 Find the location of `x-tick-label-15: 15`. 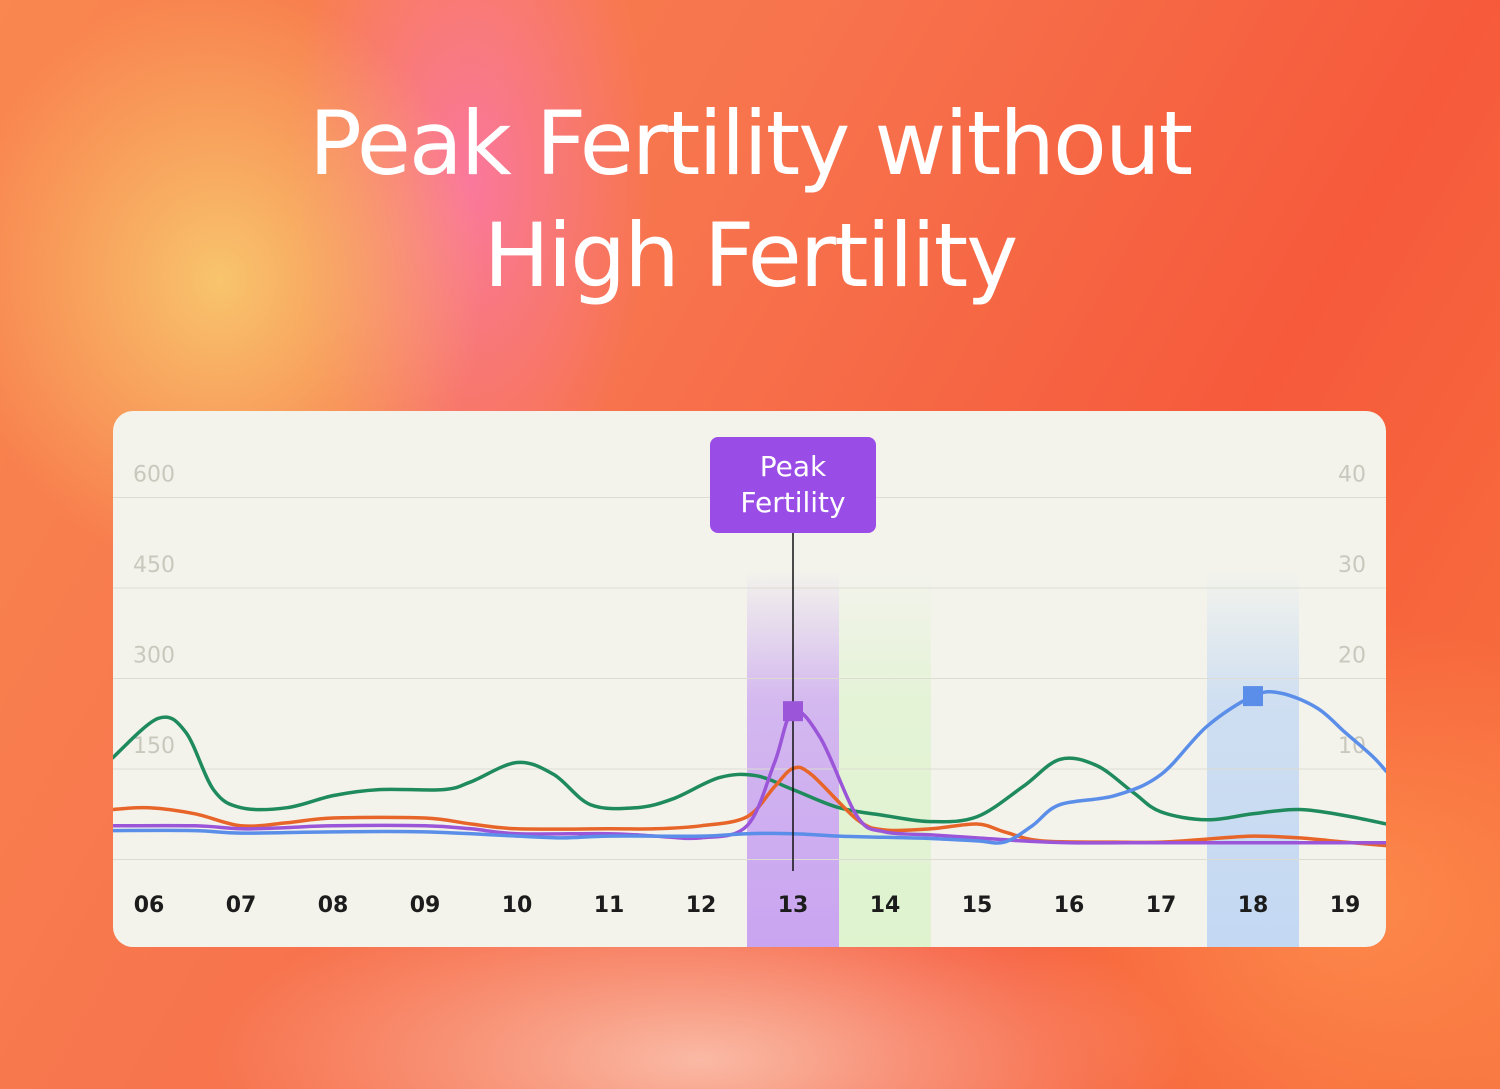

x-tick-label-15: 15 is located at coordinates (977, 905).